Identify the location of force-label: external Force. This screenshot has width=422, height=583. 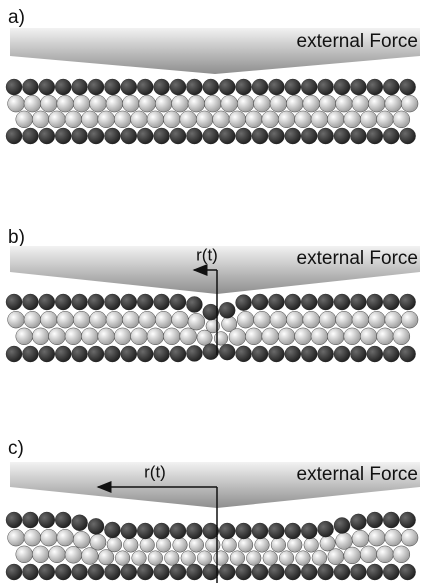
(357, 474).